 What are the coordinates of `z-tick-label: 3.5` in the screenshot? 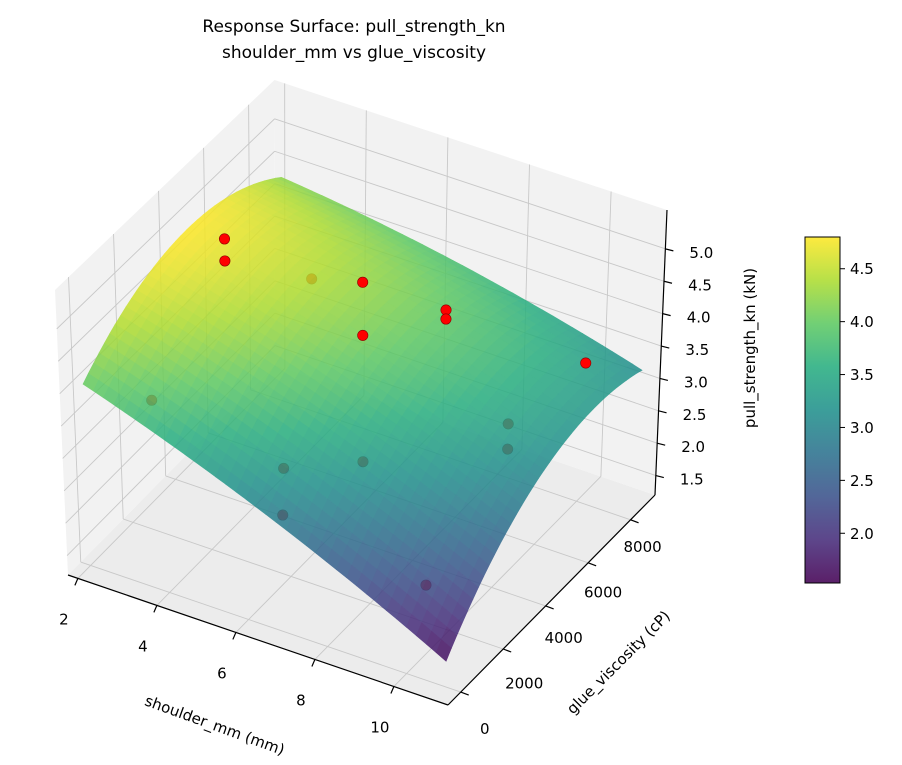 It's located at (697, 350).